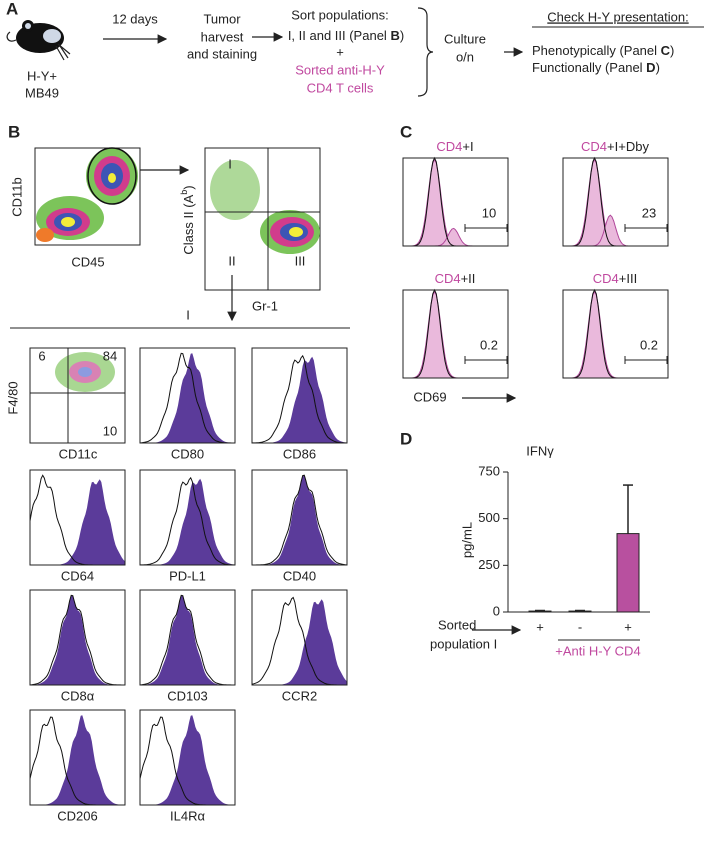 Image resolution: width=706 pixels, height=850 pixels. I want to click on y-tick-label: 750, so click(489, 470).